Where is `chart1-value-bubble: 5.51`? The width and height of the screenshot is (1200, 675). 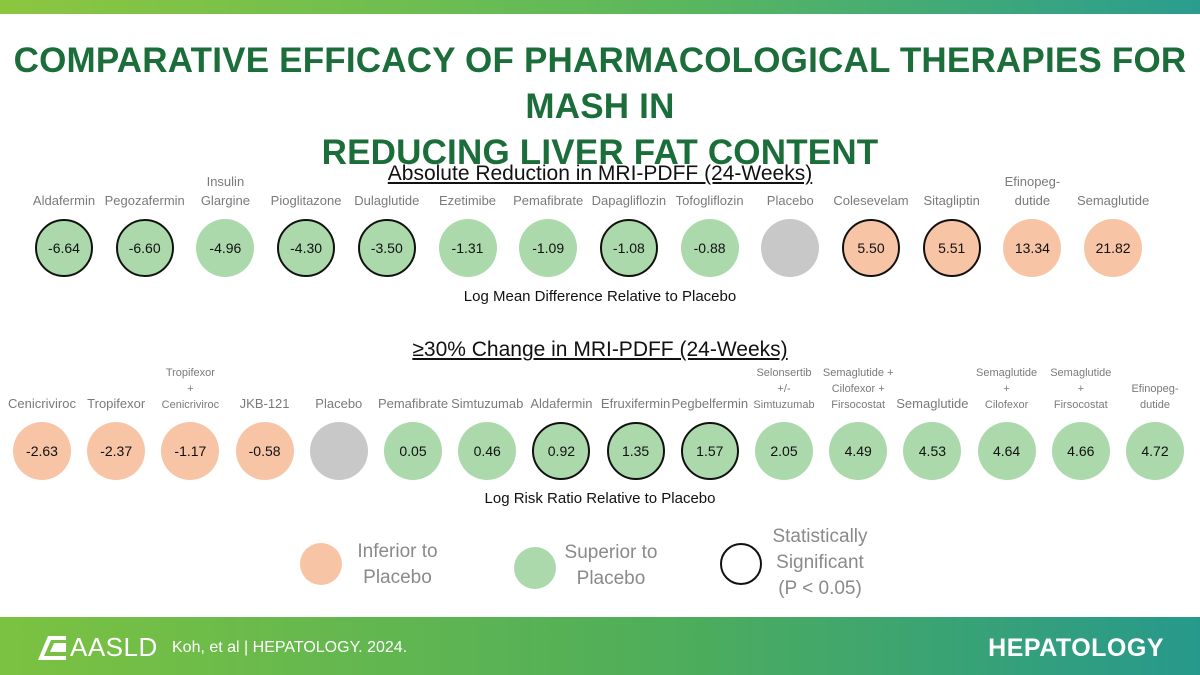
chart1-value-bubble: 5.51 is located at coordinates (951, 248).